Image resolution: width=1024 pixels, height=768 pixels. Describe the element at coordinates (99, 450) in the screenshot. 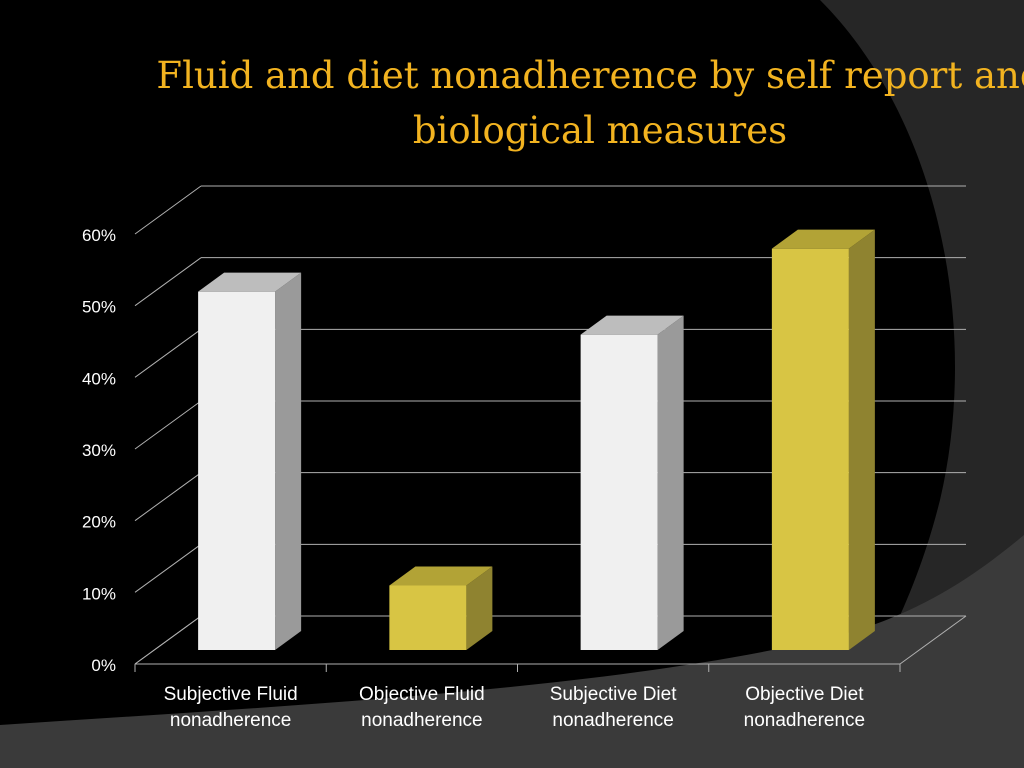

I see `y-tick-label: 30%` at that location.